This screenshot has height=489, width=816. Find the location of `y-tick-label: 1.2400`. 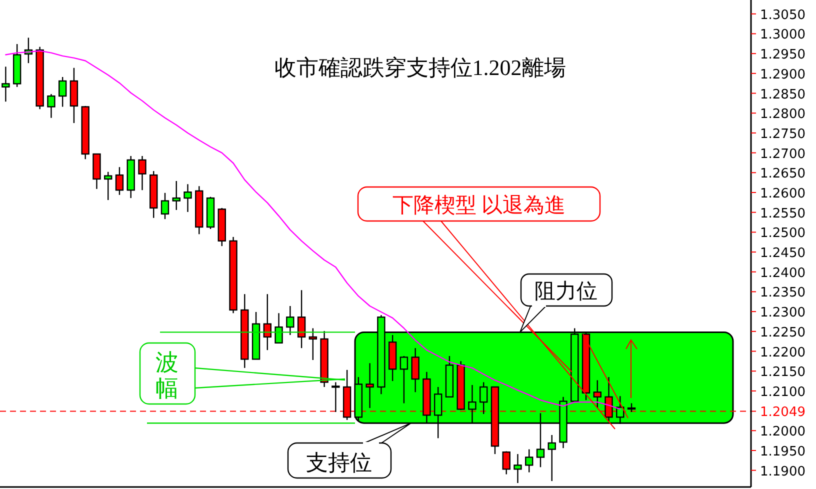

y-tick-label: 1.2400 is located at coordinates (783, 273).